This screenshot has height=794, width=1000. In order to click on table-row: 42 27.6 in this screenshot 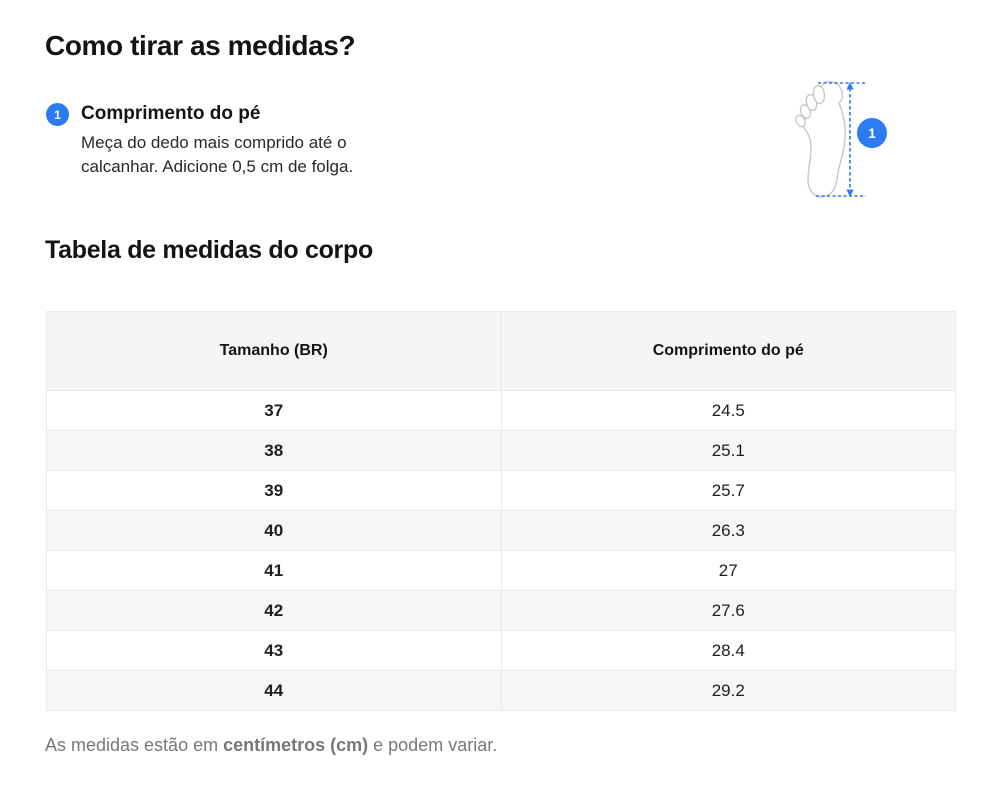, I will do `click(501, 610)`.